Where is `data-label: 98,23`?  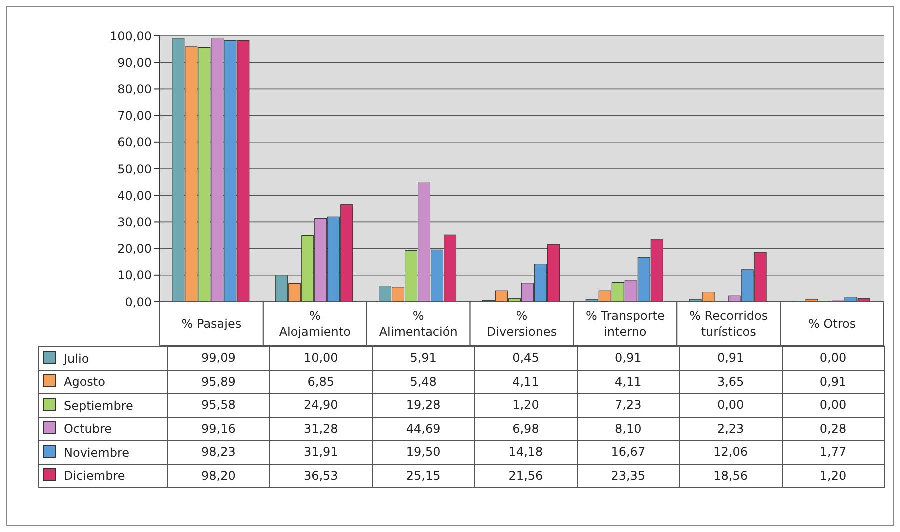 data-label: 98,23 is located at coordinates (219, 452).